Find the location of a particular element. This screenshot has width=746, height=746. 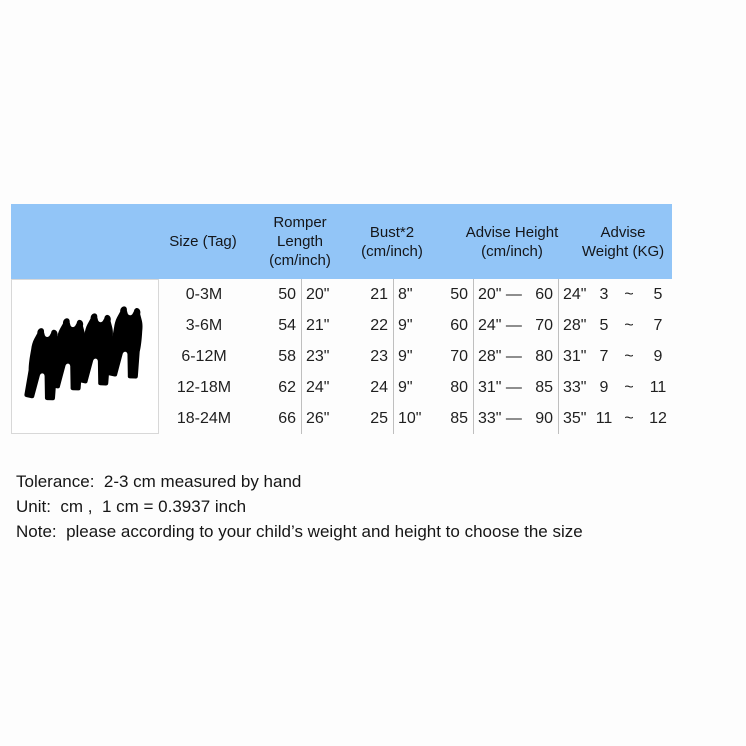

weight-max-cell: 12 is located at coordinates (658, 418).